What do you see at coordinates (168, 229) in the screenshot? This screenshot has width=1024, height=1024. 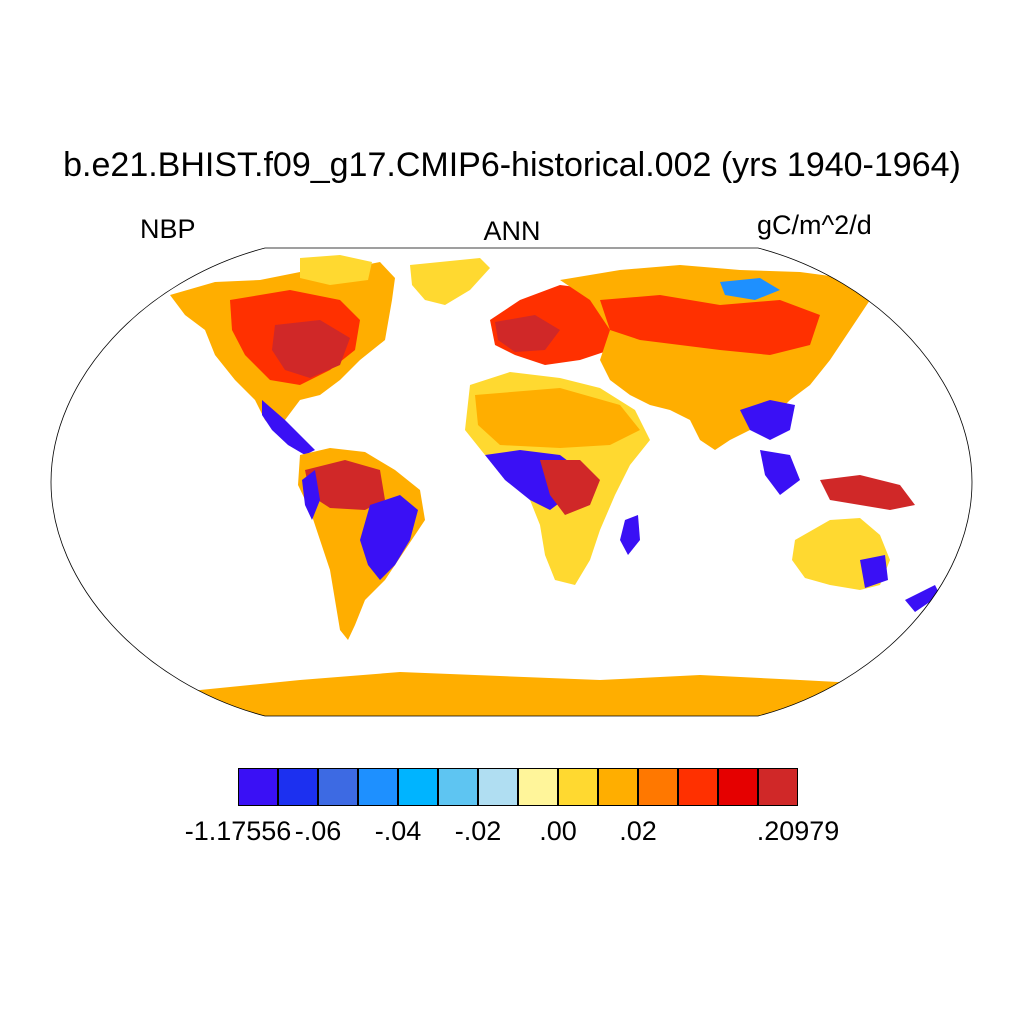 I see `variable-label: NBP` at bounding box center [168, 229].